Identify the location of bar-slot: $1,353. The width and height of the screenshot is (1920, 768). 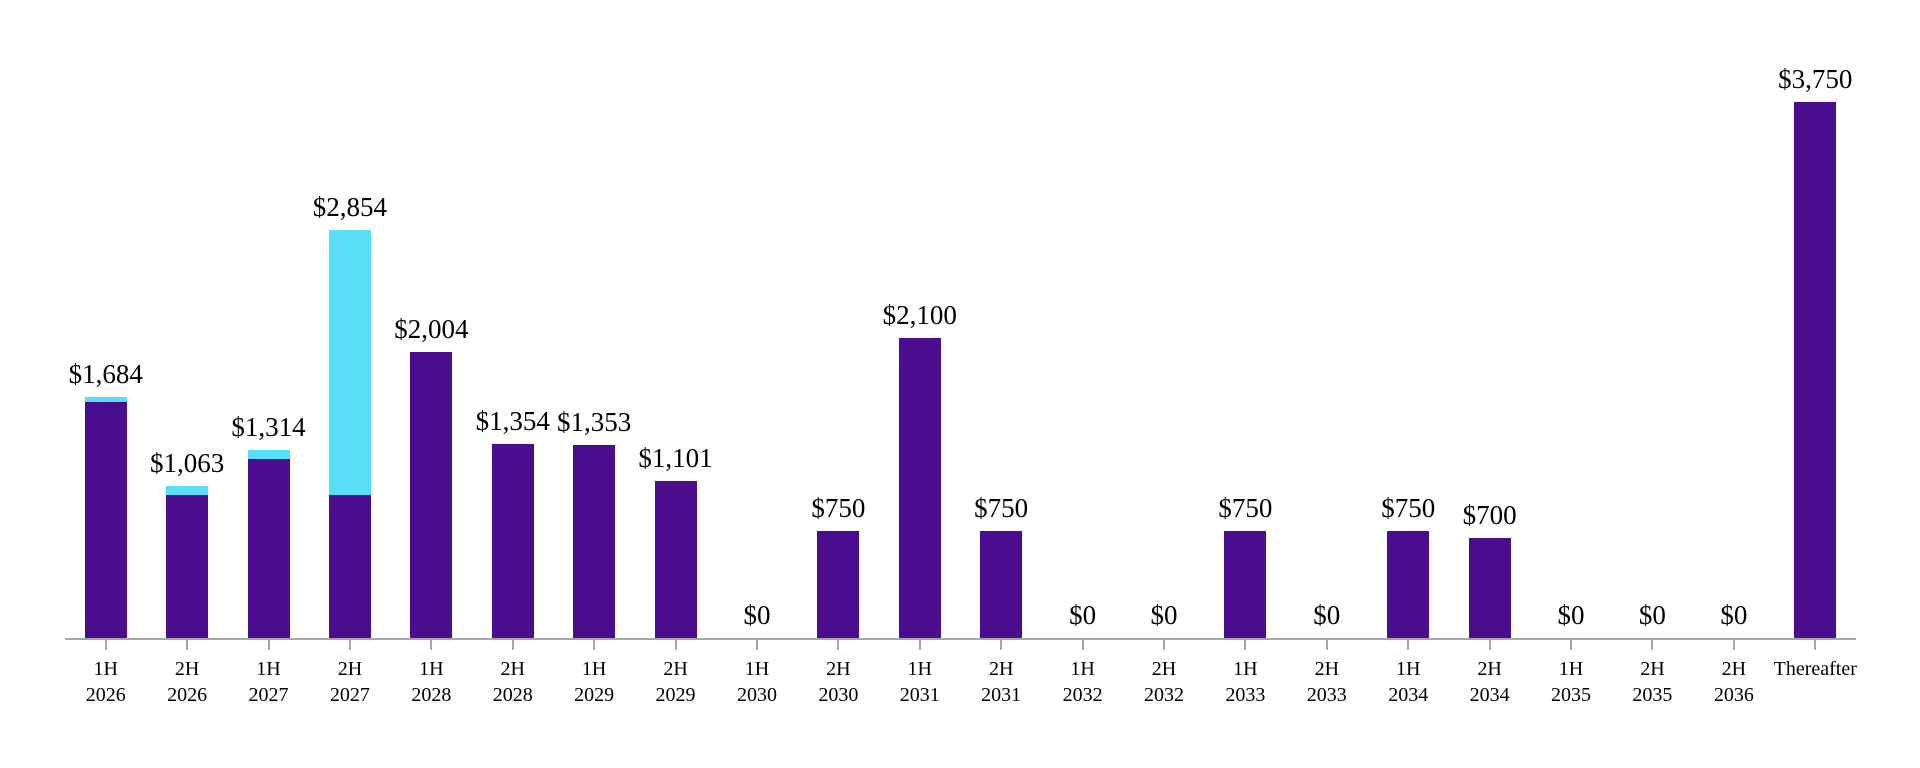
(593, 319).